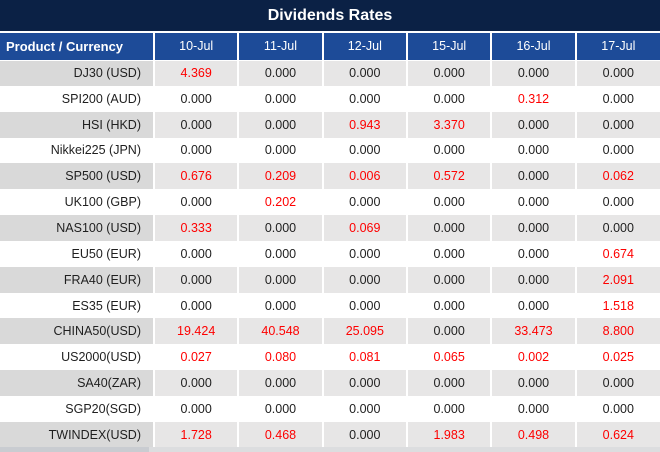  I want to click on rate-cell: 33.473, so click(533, 331).